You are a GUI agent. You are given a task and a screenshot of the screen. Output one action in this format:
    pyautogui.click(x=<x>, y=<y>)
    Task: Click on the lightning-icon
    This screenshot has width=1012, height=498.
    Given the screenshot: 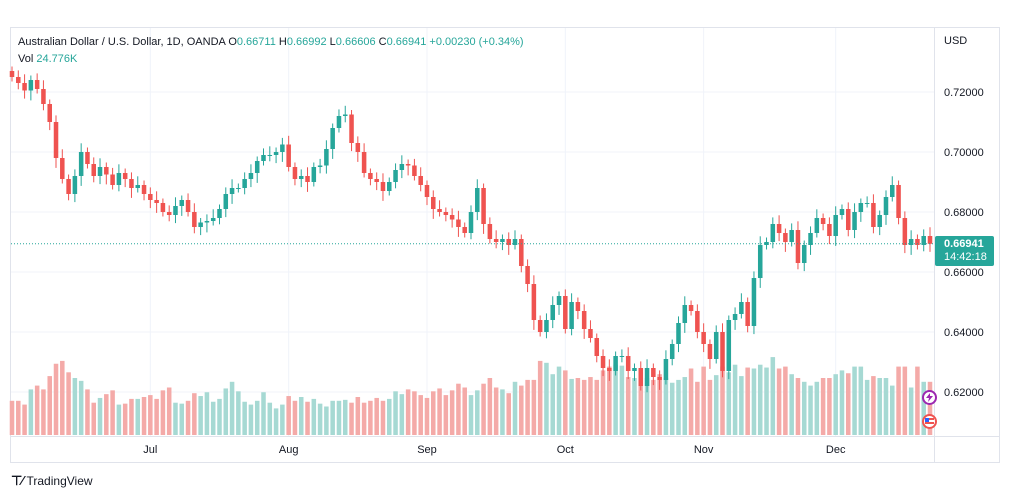 What is the action you would take?
    pyautogui.click(x=929, y=397)
    